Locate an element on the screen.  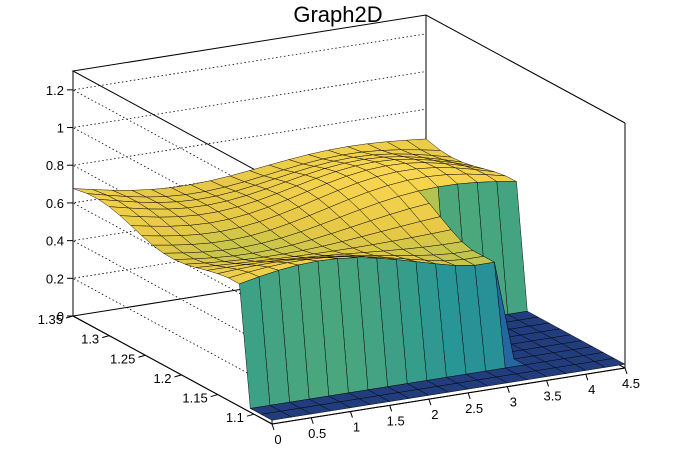
y-tick-label: 1.25 is located at coordinates (122, 358).